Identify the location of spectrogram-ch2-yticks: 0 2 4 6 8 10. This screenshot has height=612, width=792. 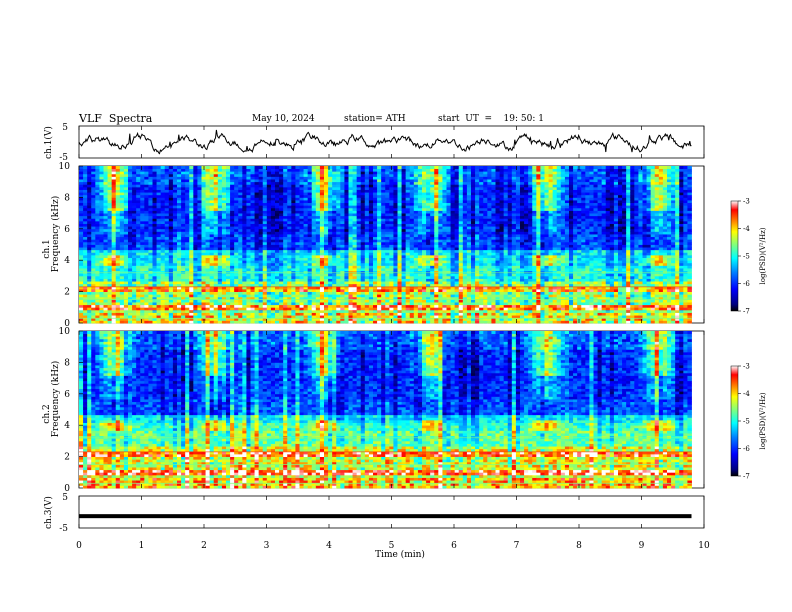
(71, 410).